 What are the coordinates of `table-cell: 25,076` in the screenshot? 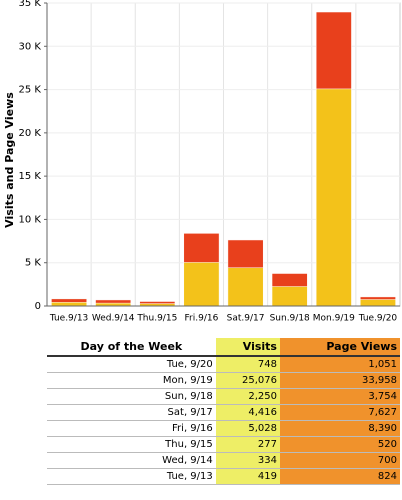 It's located at (247, 380).